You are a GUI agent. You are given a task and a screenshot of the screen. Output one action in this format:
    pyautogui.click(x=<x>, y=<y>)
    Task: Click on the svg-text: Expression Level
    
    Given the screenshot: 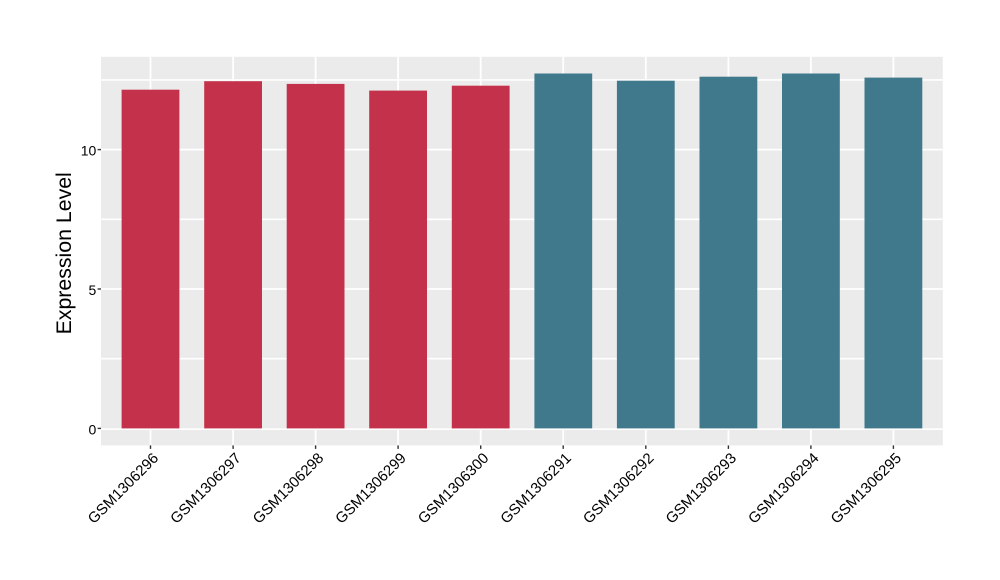 What is the action you would take?
    pyautogui.click(x=64, y=253)
    